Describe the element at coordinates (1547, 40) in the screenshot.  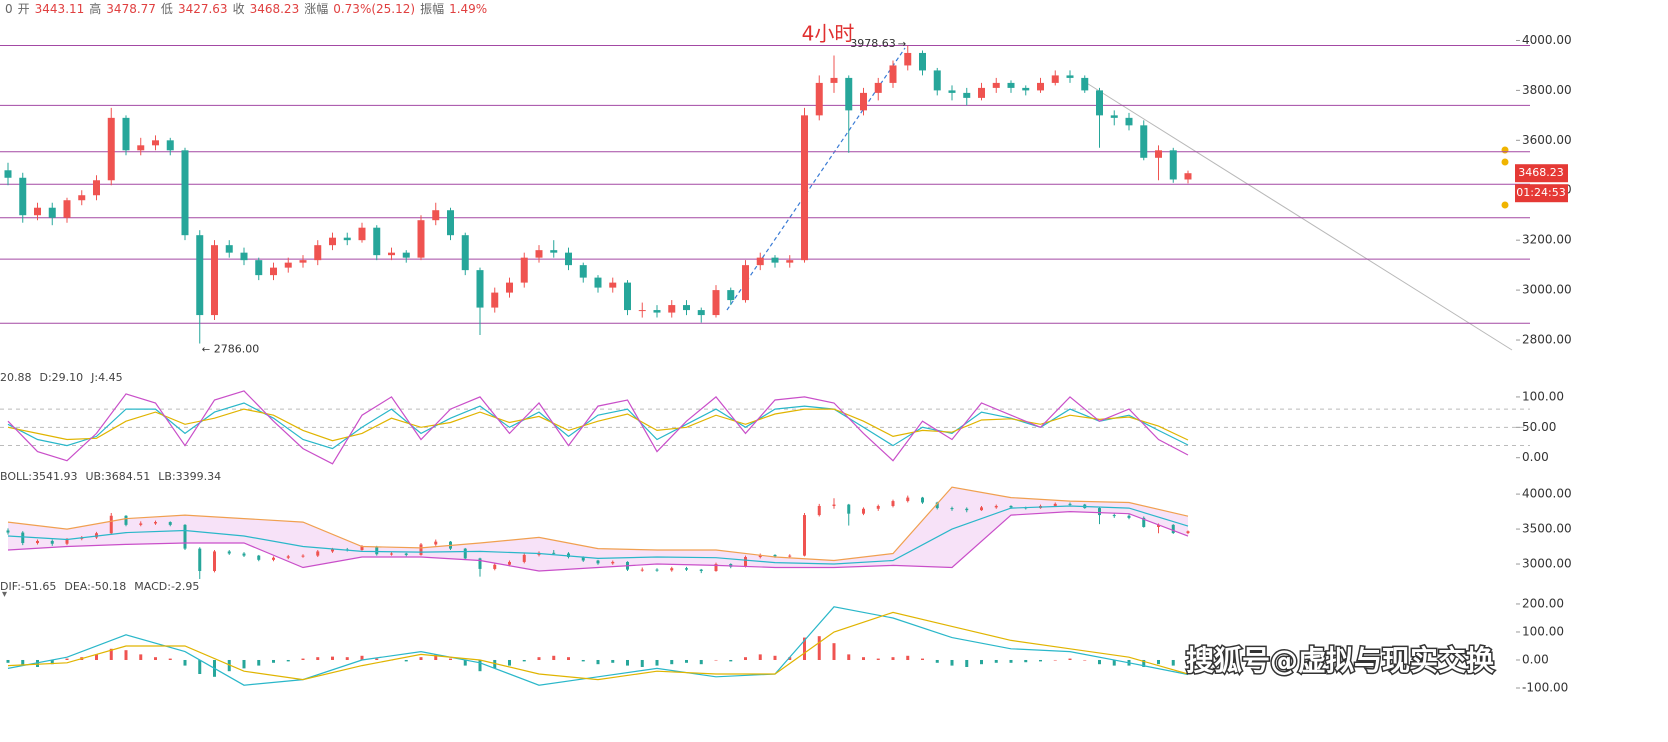
I see `y-tick-label: 4000.00` at that location.